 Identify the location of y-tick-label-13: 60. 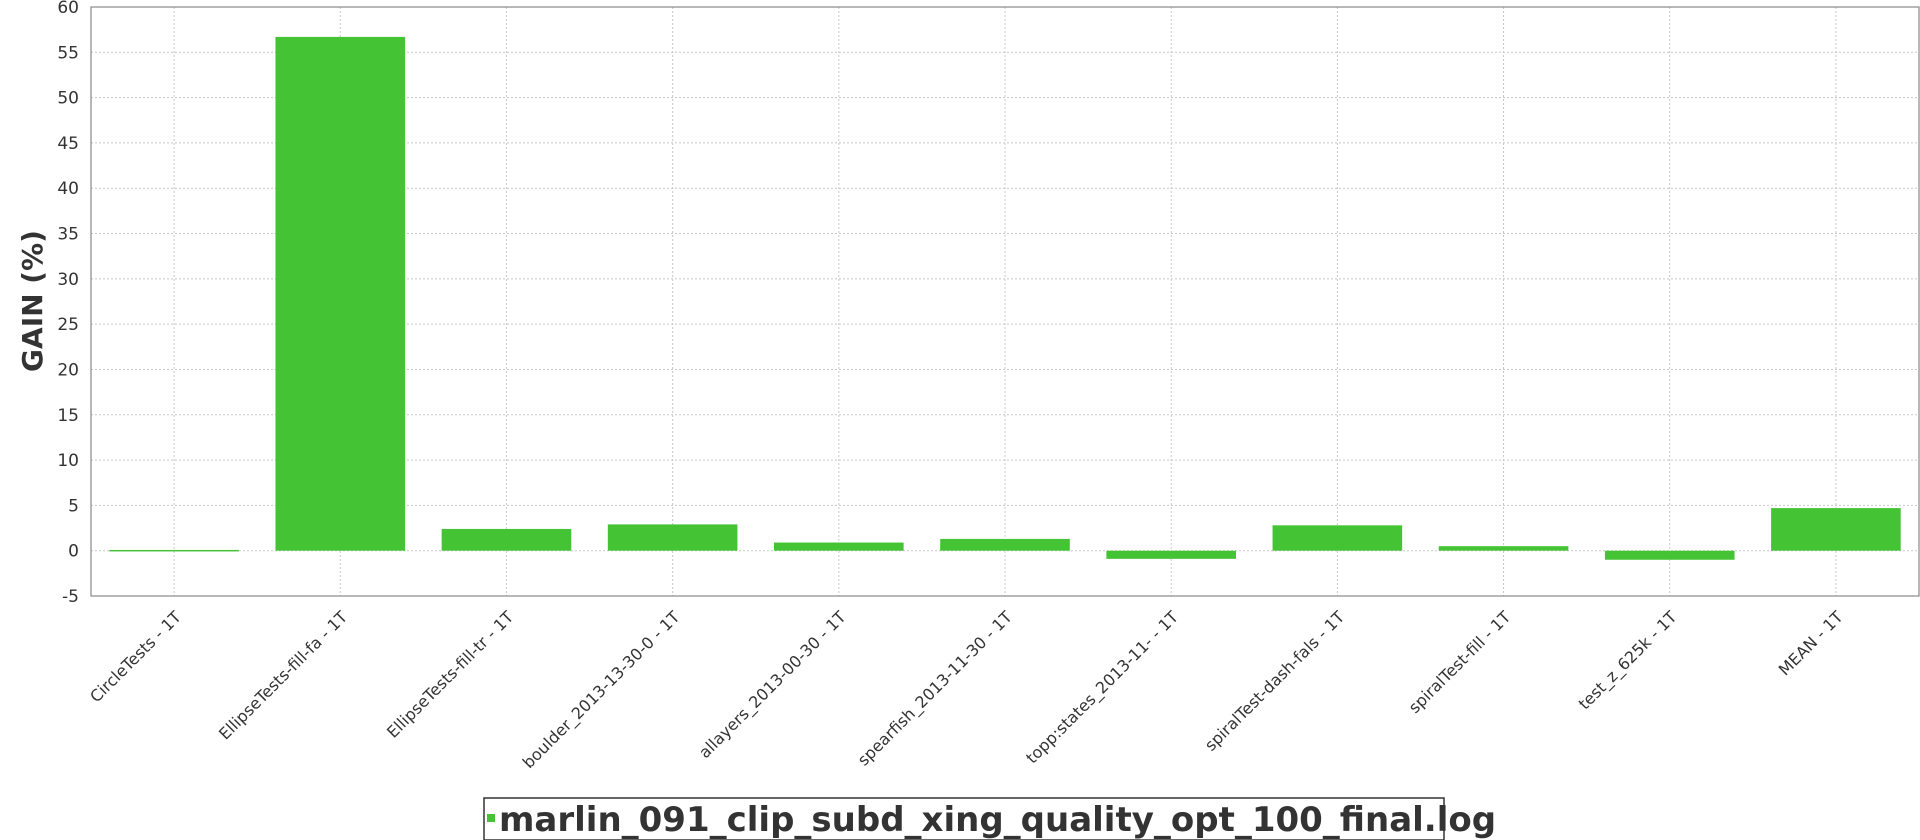
(68, 9).